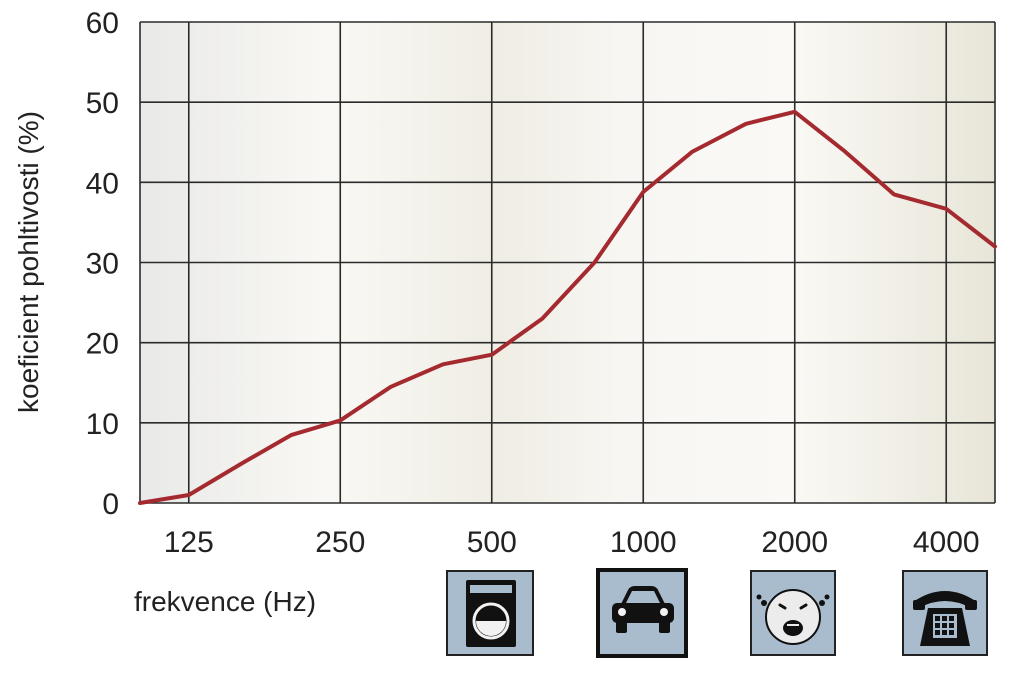 The image size is (1024, 692). Describe the element at coordinates (945, 618) in the screenshot. I see `telephone-icon` at that location.